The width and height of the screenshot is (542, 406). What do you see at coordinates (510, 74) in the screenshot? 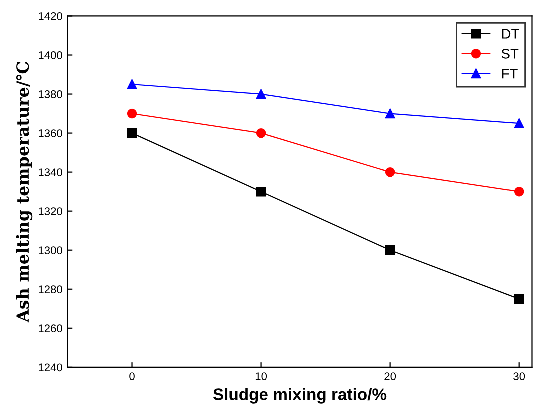
I see `legend-label: FT` at bounding box center [510, 74].